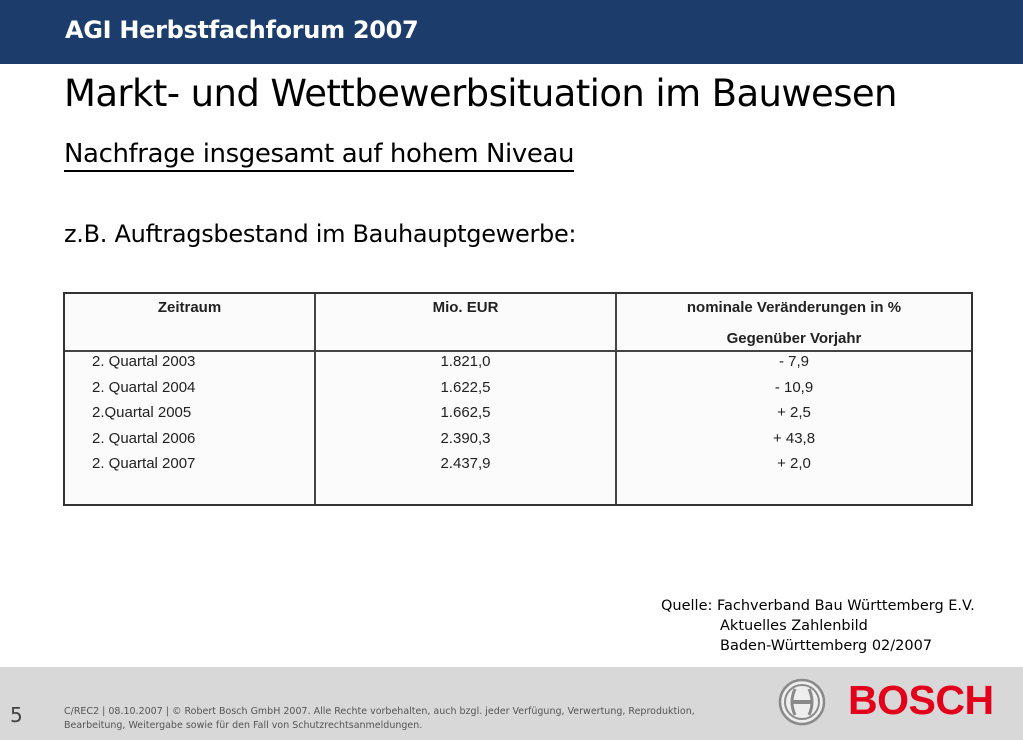  What do you see at coordinates (826, 646) in the screenshot?
I see `source-line: Baden-Württemberg 02/2007` at bounding box center [826, 646].